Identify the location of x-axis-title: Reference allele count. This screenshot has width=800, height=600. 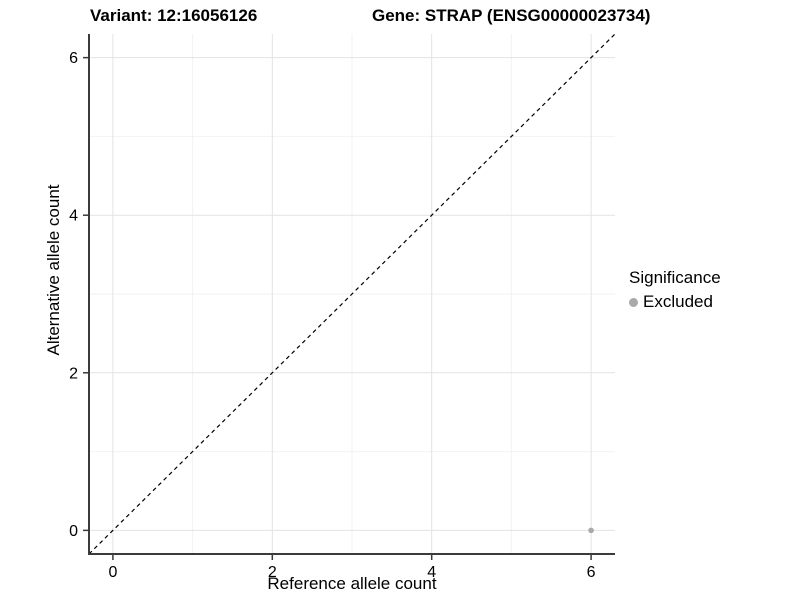
(352, 583).